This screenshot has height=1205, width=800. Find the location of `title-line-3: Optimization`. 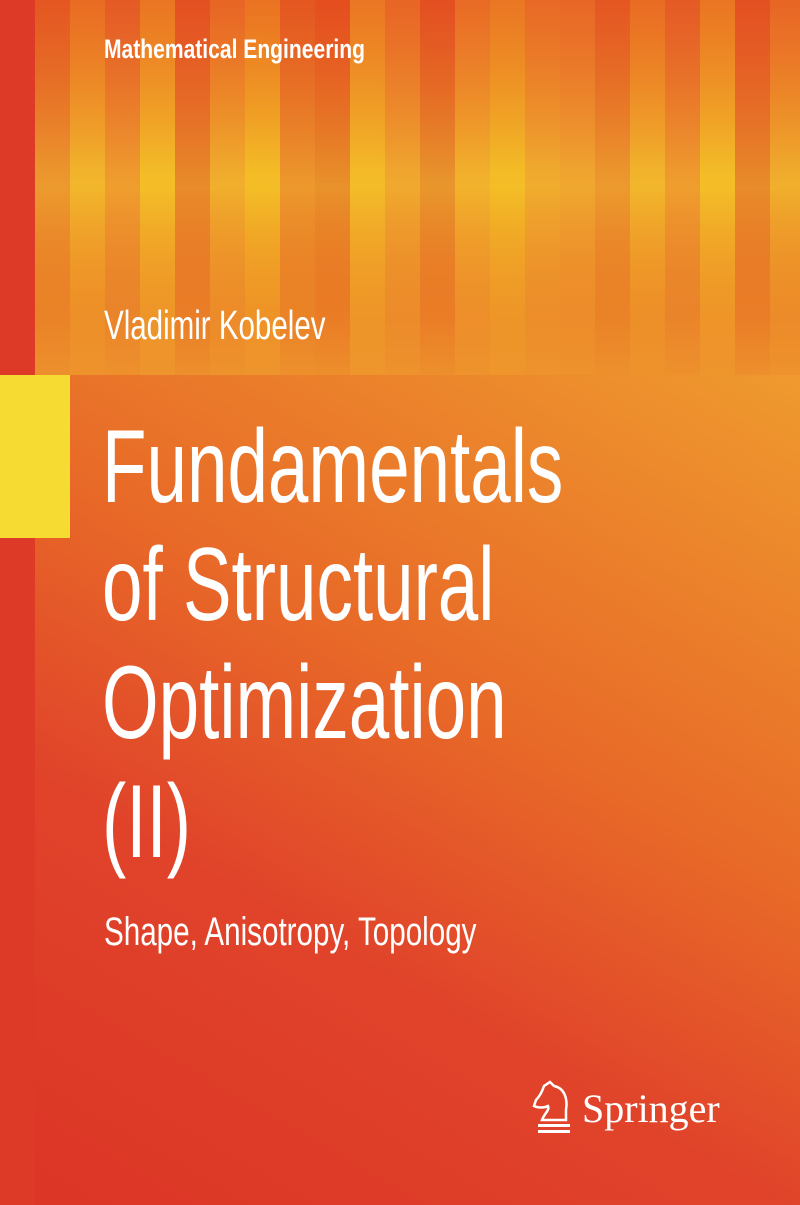

title-line-3: Optimization is located at coordinates (304, 703).